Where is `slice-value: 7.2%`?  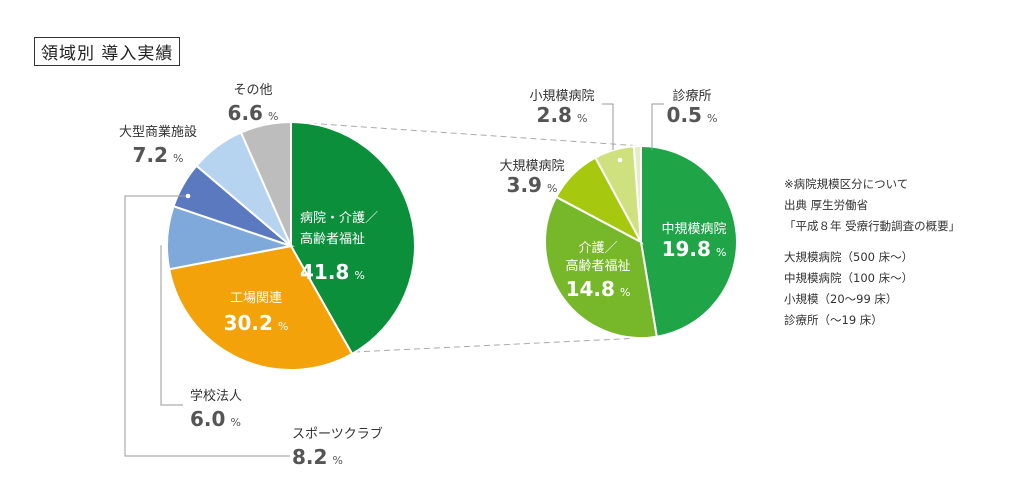
slice-value: 7.2% is located at coordinates (158, 155).